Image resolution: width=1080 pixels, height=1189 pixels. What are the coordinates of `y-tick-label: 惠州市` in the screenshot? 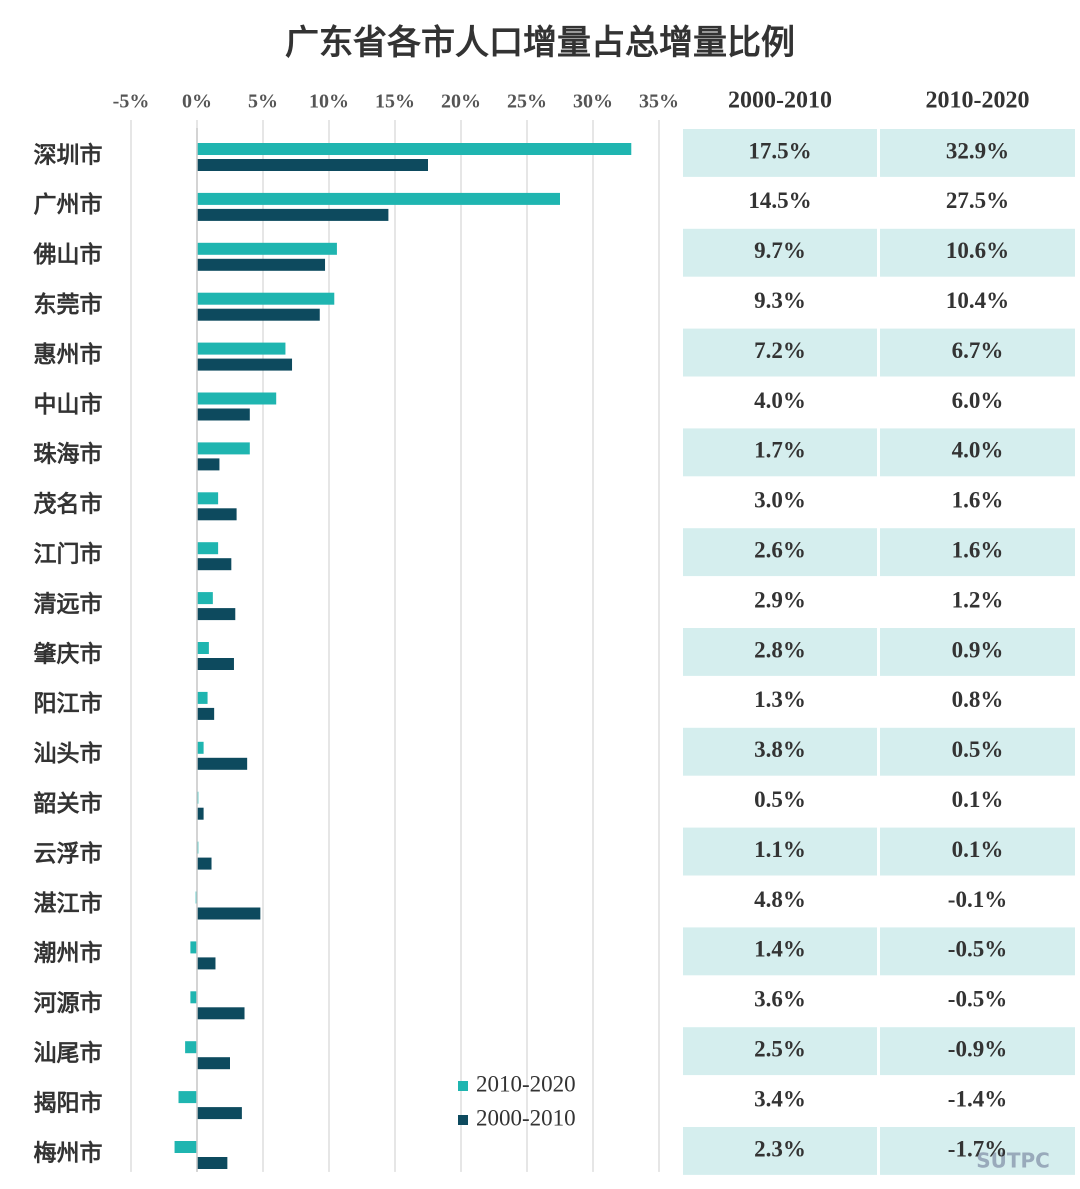 It's located at (68, 354).